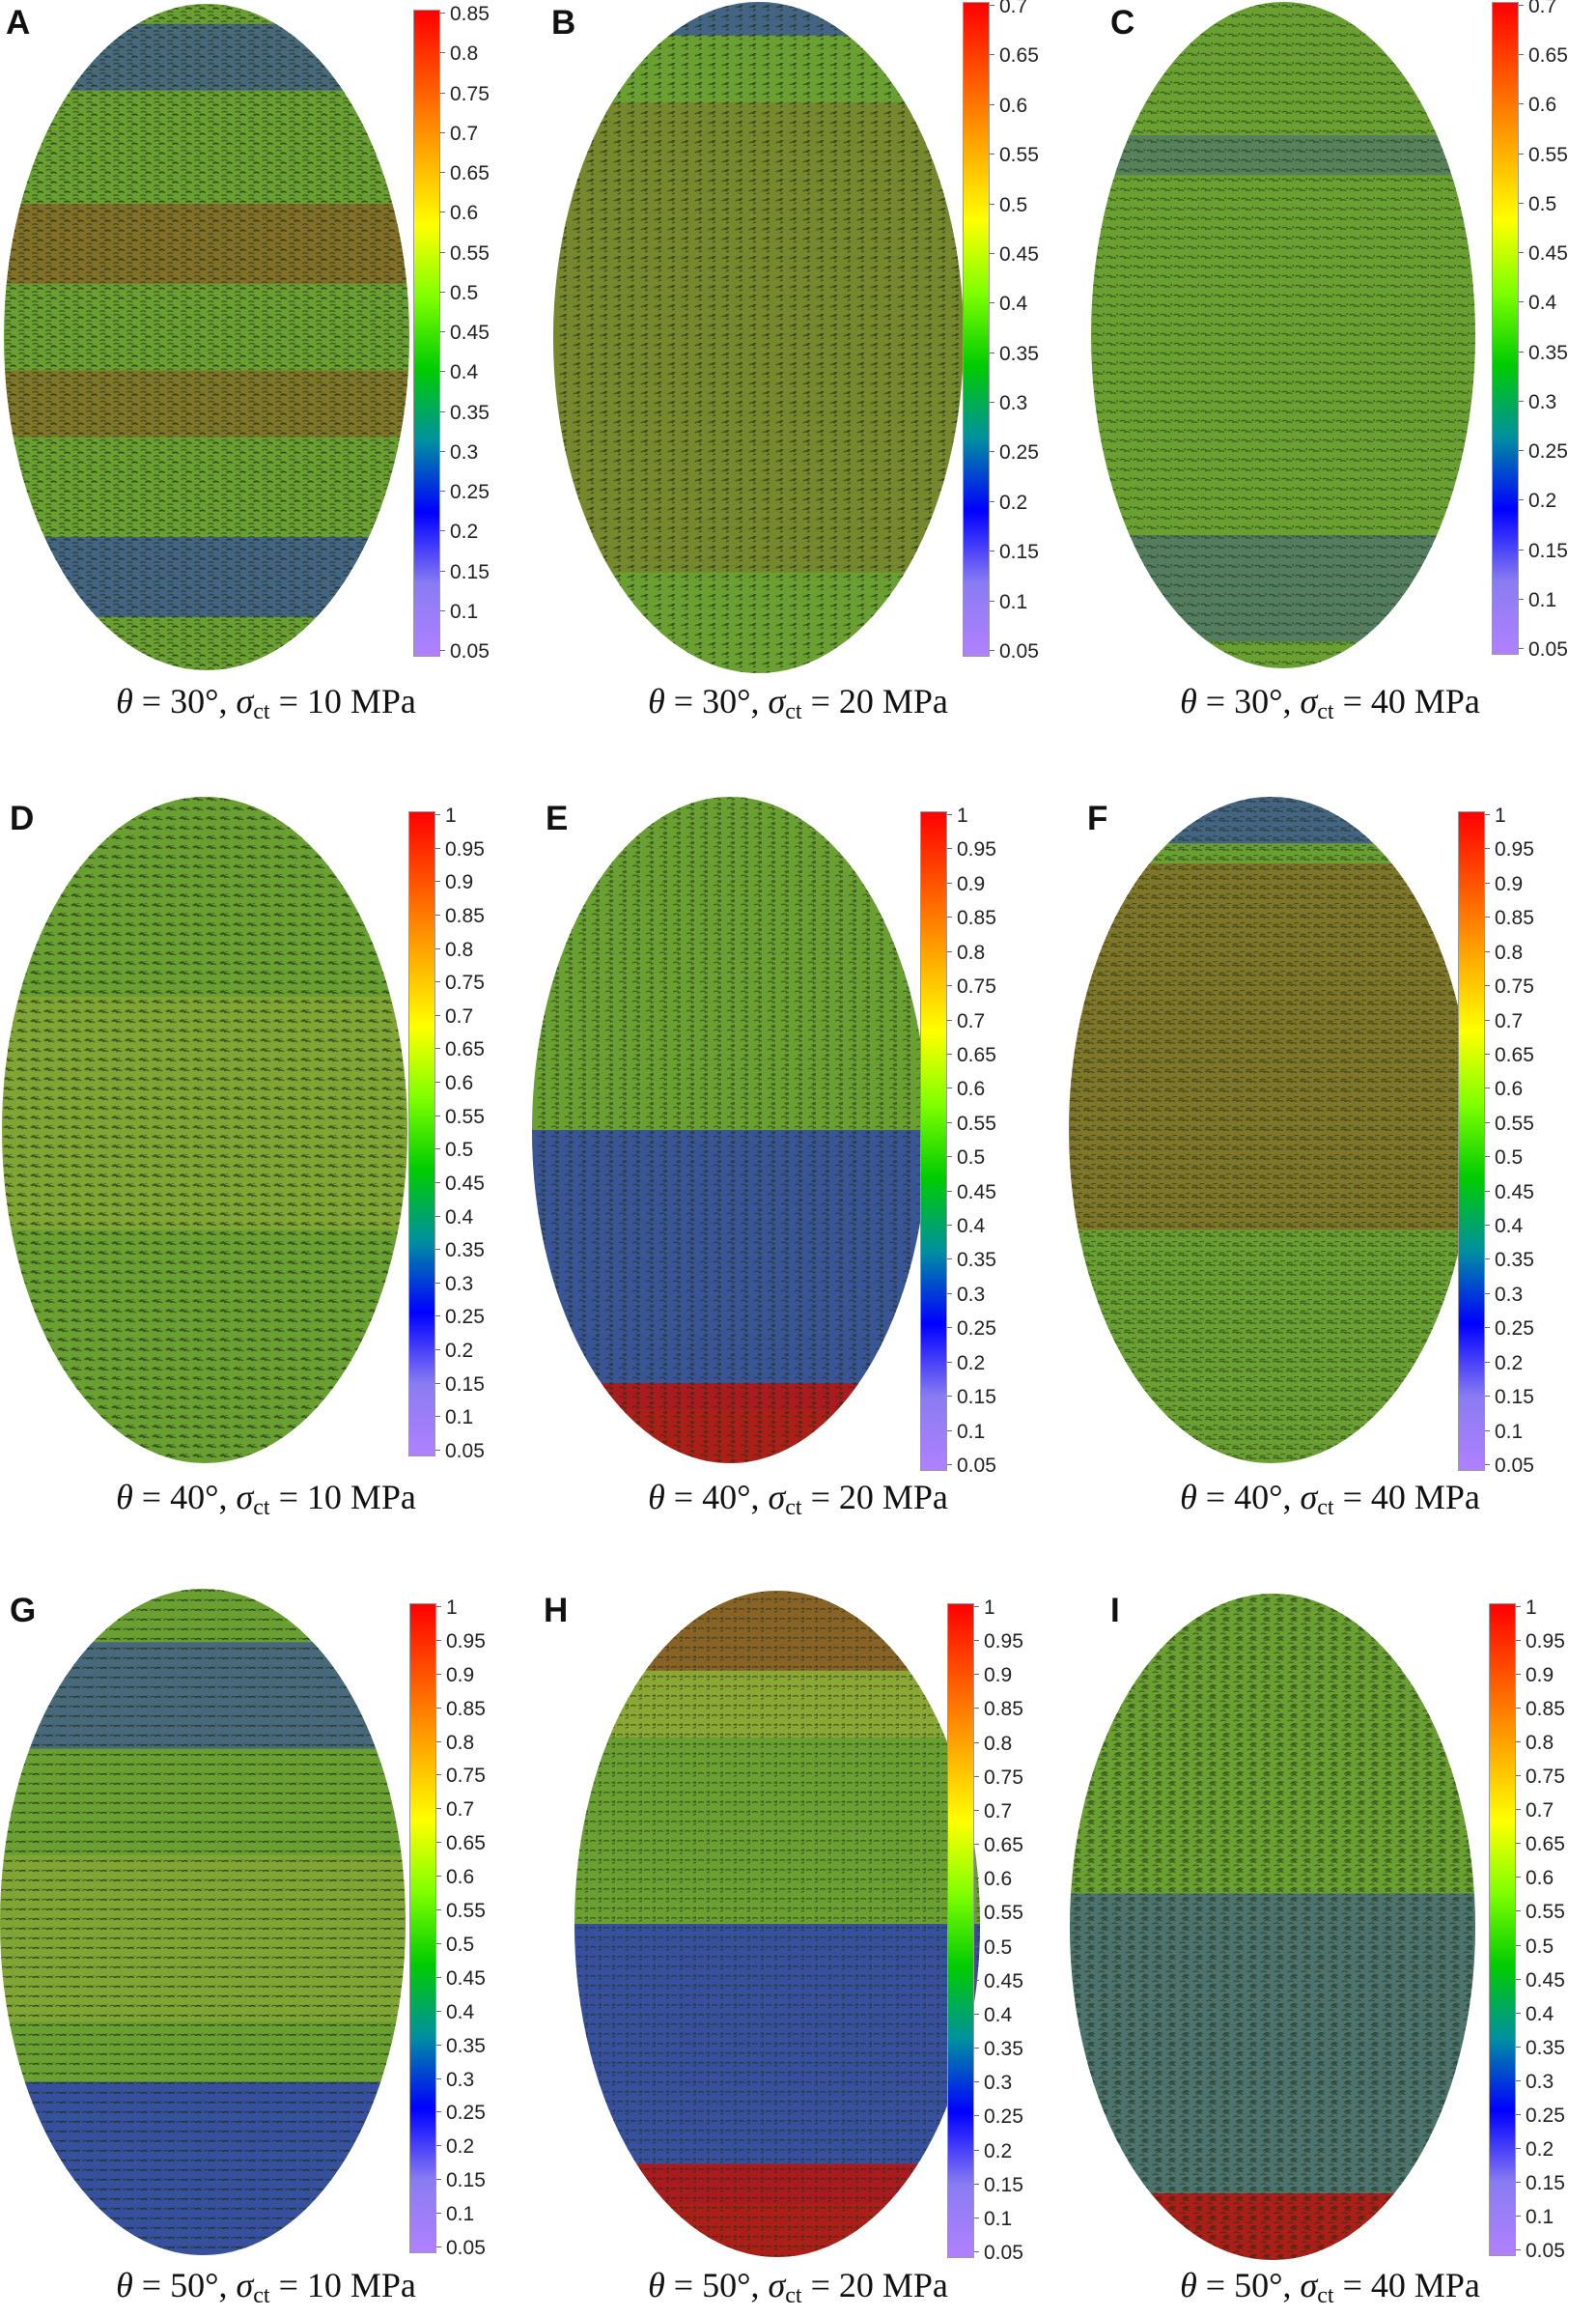  Describe the element at coordinates (1515, 1124) in the screenshot. I see `colorbar-tick: 0.55` at that location.